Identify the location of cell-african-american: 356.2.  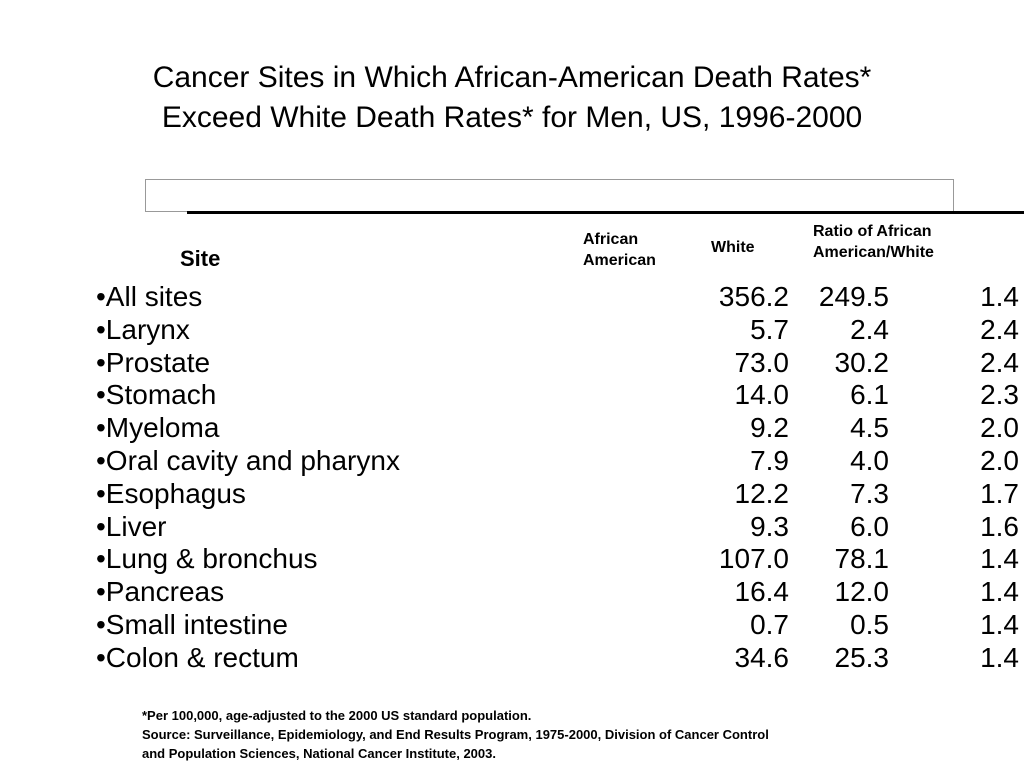
(753, 296).